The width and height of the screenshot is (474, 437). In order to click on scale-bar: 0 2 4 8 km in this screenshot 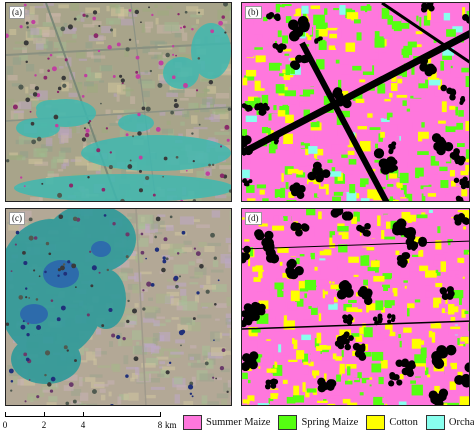, I will do `click(91, 421)`.